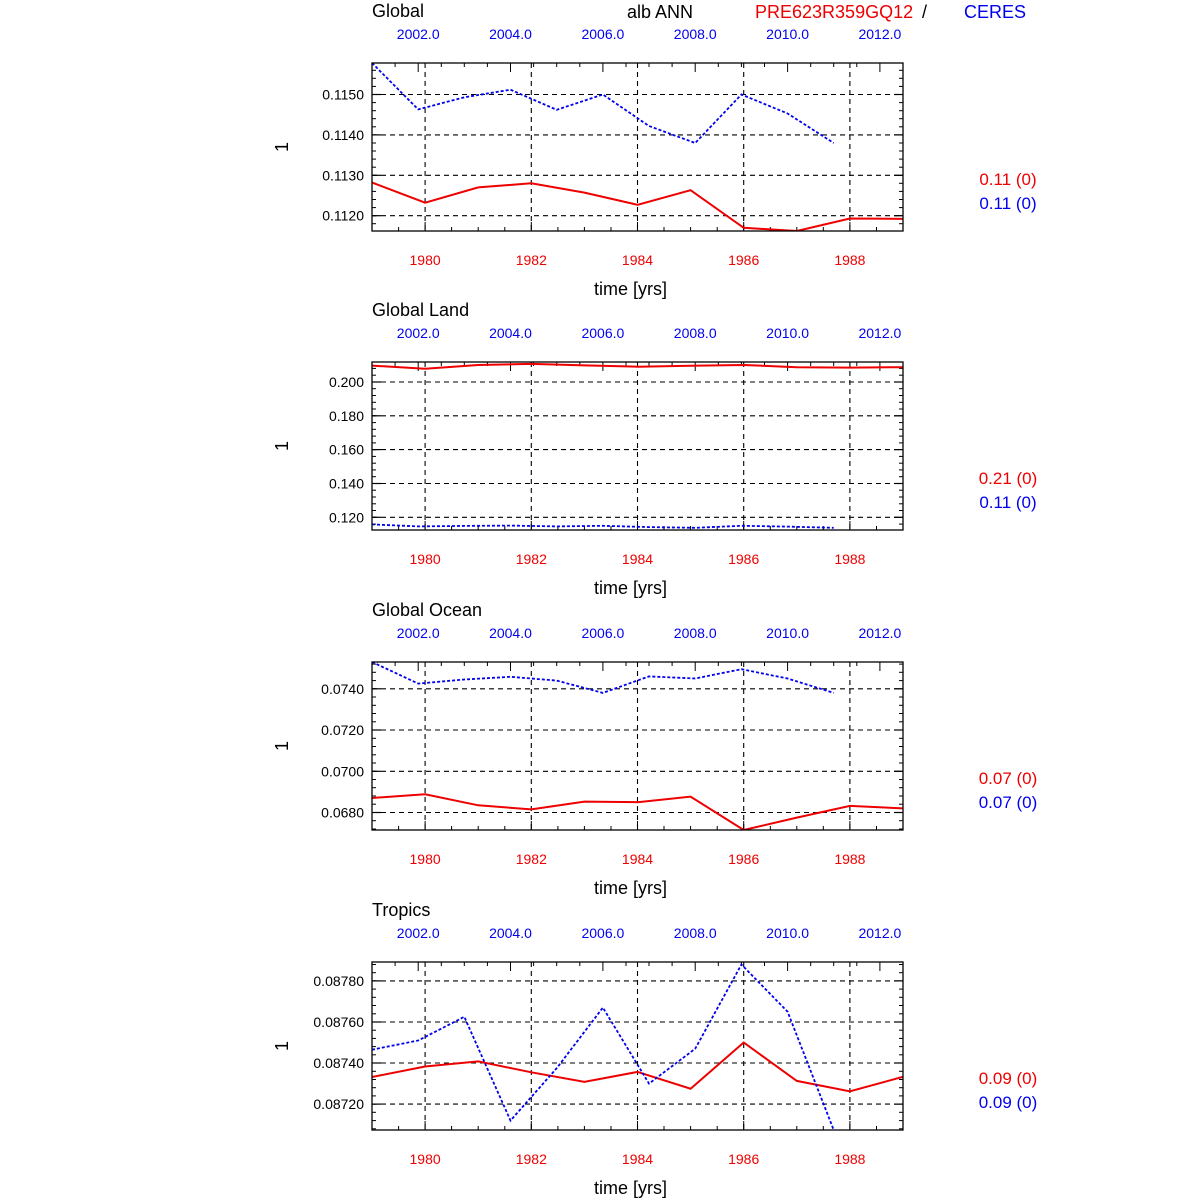 The height and width of the screenshot is (1200, 1200). Describe the element at coordinates (427, 610) in the screenshot. I see `panel-title: Global Ocean` at that location.